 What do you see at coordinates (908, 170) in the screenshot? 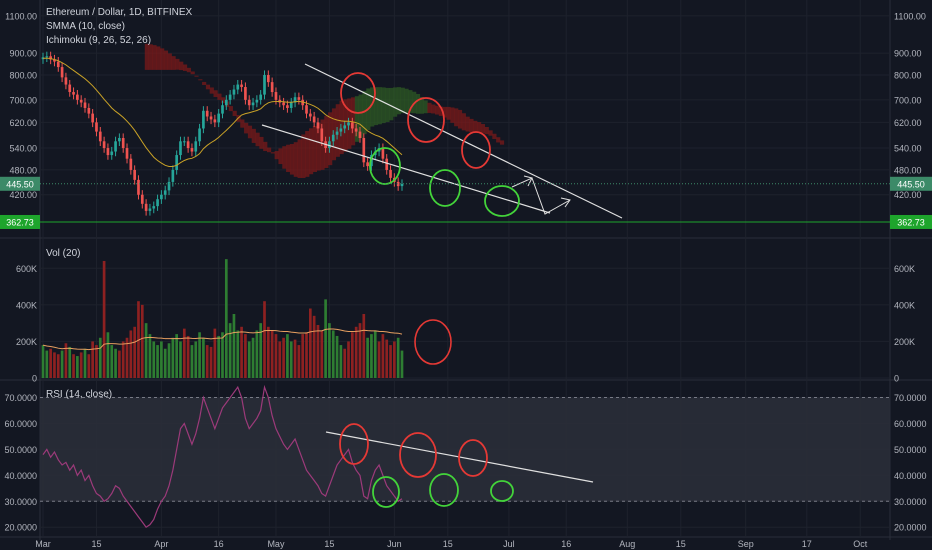
I see `price-tick-label: 480.00` at bounding box center [908, 170].